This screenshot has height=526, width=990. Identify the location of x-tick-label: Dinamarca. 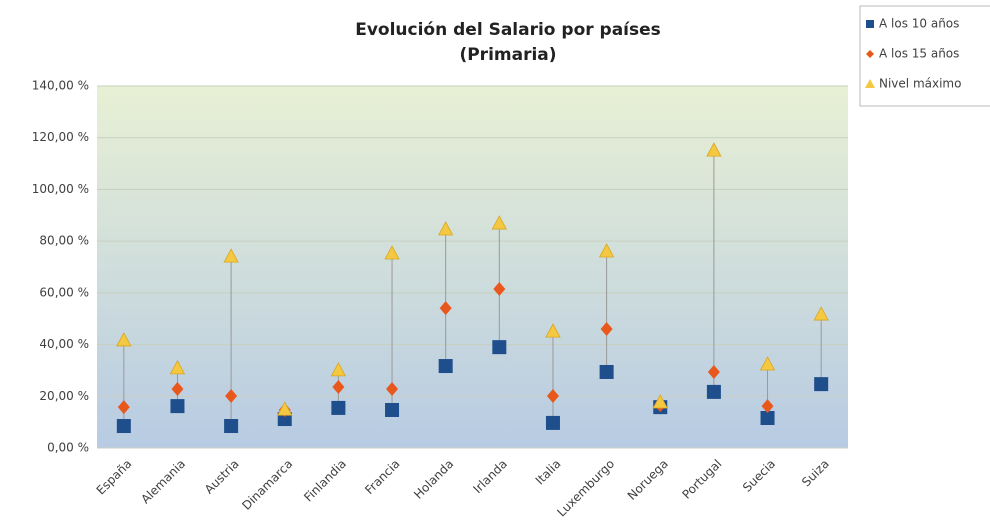
(267, 485).